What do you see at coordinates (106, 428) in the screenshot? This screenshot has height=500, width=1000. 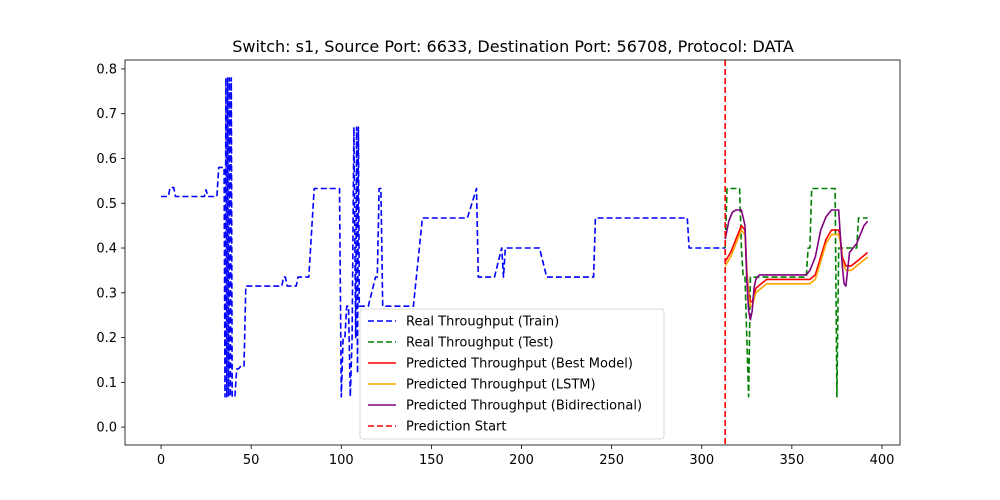 I see `y-tick-label: 0.0` at bounding box center [106, 428].